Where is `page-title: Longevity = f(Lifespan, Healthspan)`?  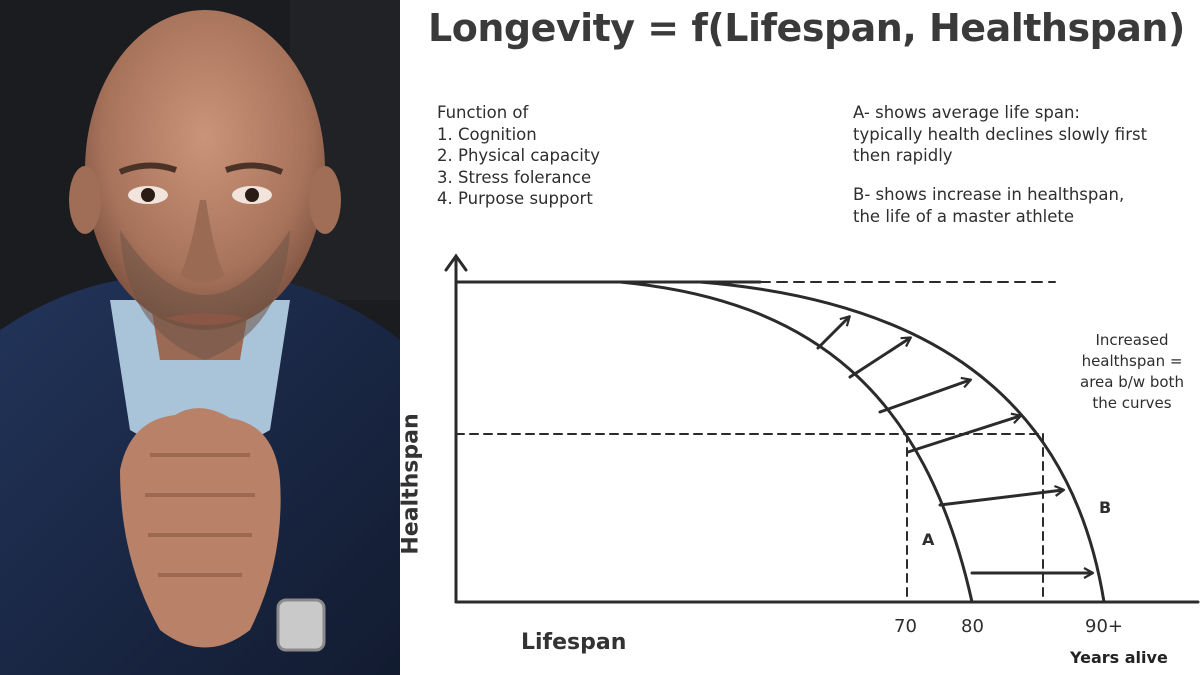 page-title: Longevity = f(Lifespan, Healthspan) is located at coordinates (806, 28).